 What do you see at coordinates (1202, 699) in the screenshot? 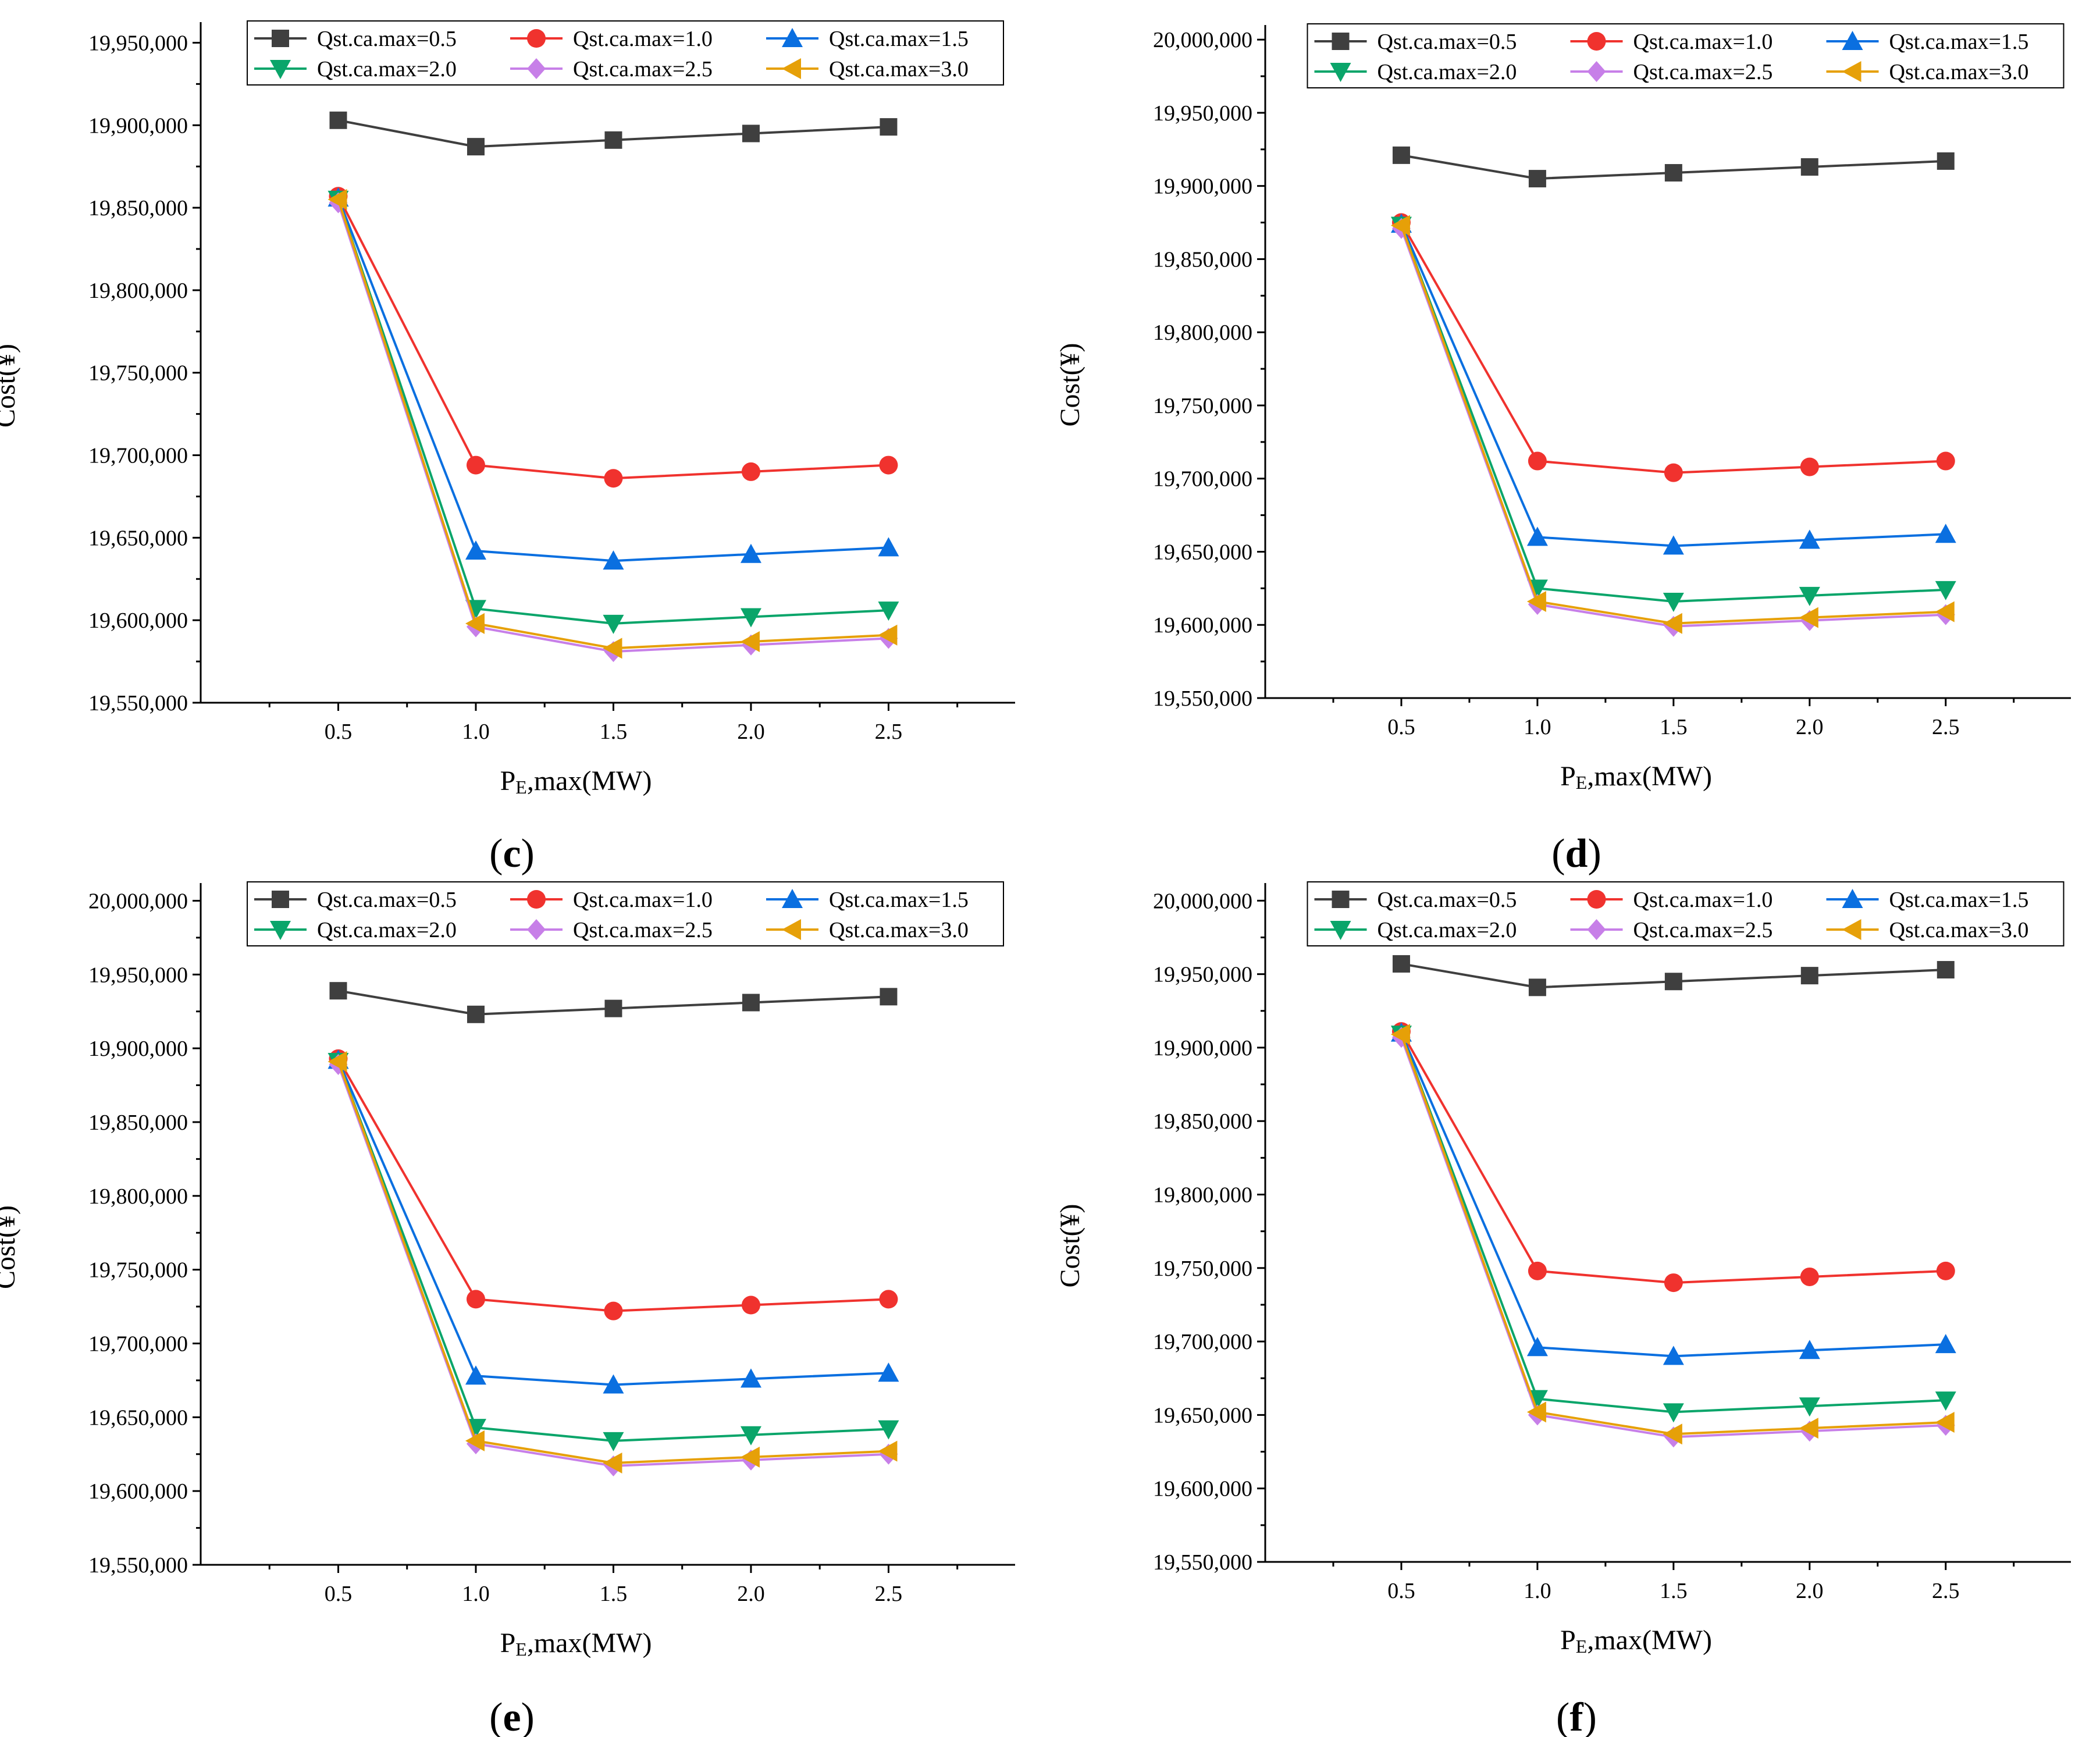
I see `y-tick-label: 19,550,000` at bounding box center [1202, 699].